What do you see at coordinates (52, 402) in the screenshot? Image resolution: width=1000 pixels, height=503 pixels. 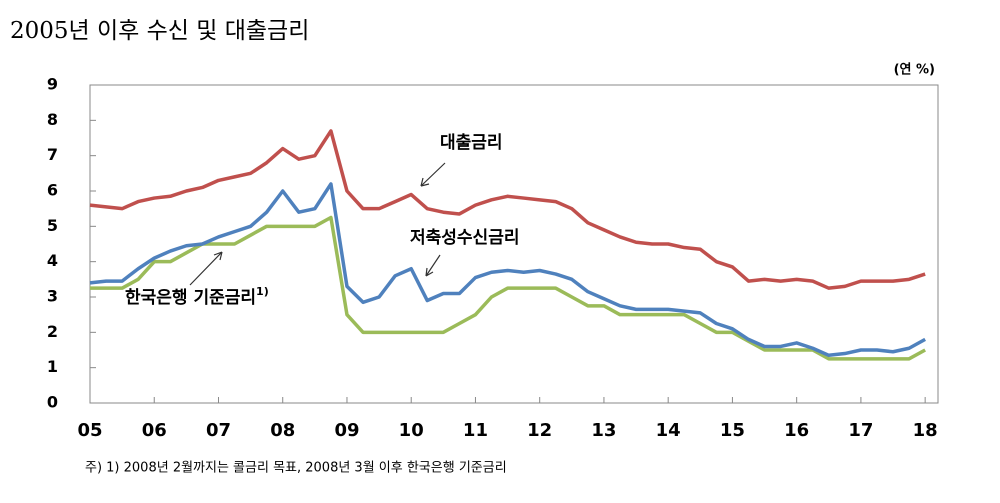 I see `y-tick-label: 0` at bounding box center [52, 402].